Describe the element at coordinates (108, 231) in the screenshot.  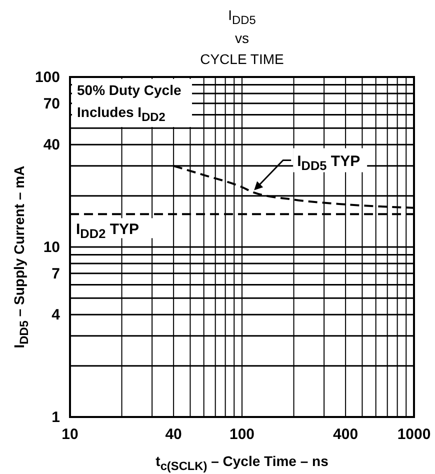
I see `series-label: I$_{DD2}$ TYP` at that location.